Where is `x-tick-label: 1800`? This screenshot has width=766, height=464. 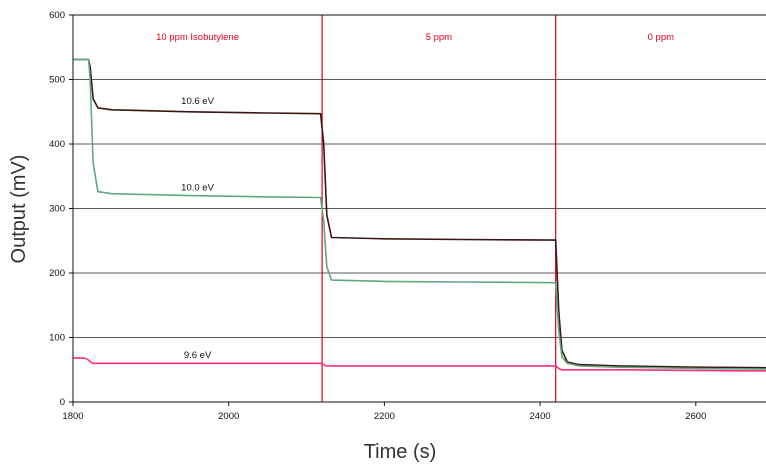
x-tick-label: 1800 is located at coordinates (72, 416).